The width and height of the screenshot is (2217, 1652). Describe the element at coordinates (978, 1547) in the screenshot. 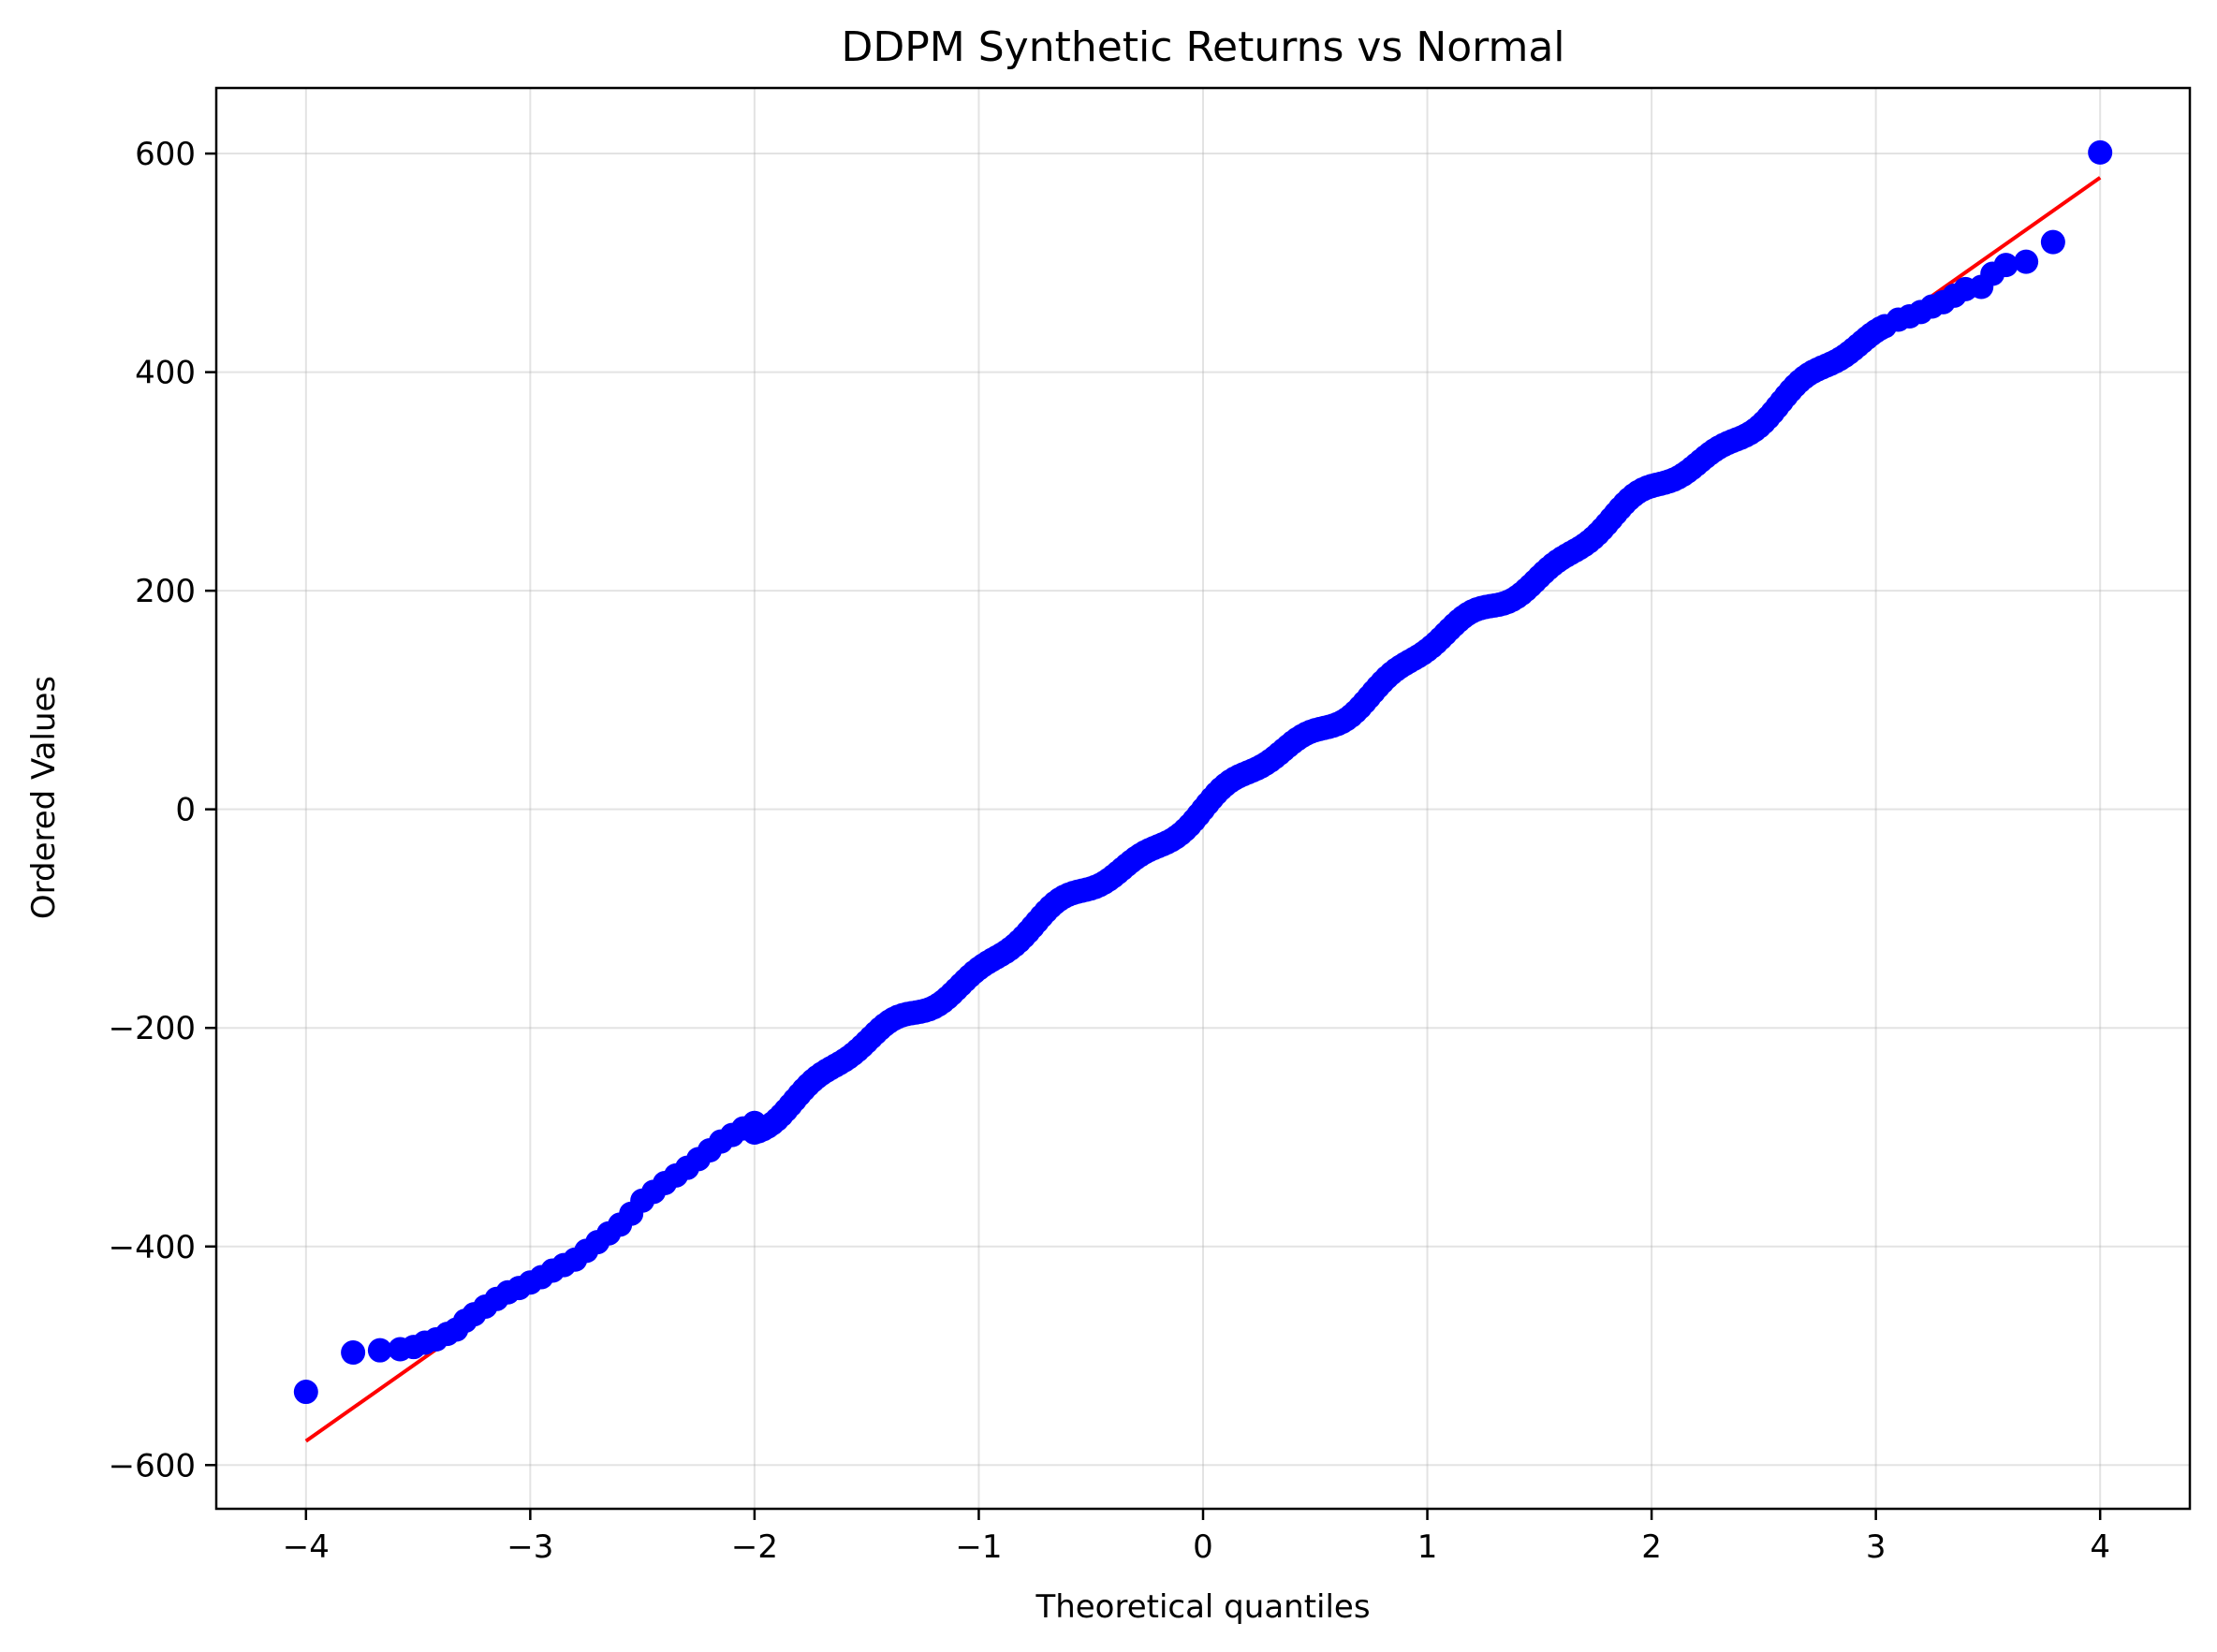

I see `x-tick-label: −1` at that location.